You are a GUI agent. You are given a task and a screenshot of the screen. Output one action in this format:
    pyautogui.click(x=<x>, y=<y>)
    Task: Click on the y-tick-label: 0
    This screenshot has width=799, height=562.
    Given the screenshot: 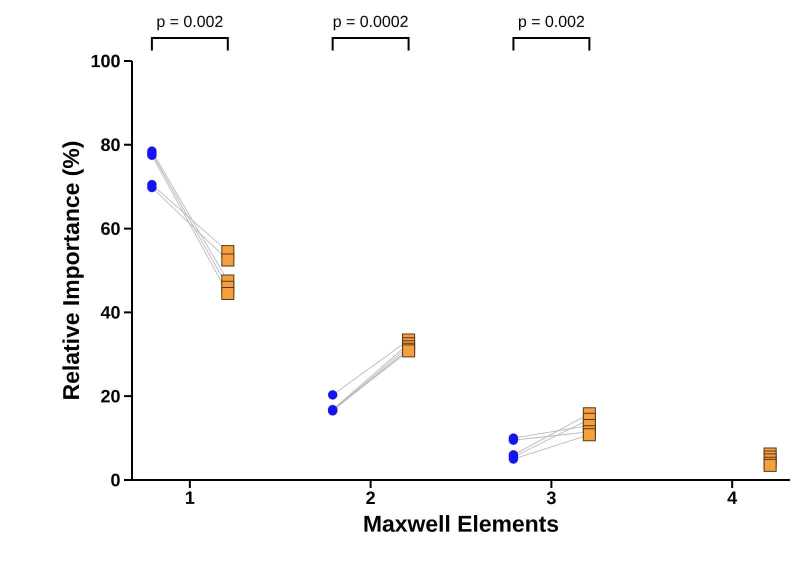 What is the action you would take?
    pyautogui.click(x=115, y=480)
    